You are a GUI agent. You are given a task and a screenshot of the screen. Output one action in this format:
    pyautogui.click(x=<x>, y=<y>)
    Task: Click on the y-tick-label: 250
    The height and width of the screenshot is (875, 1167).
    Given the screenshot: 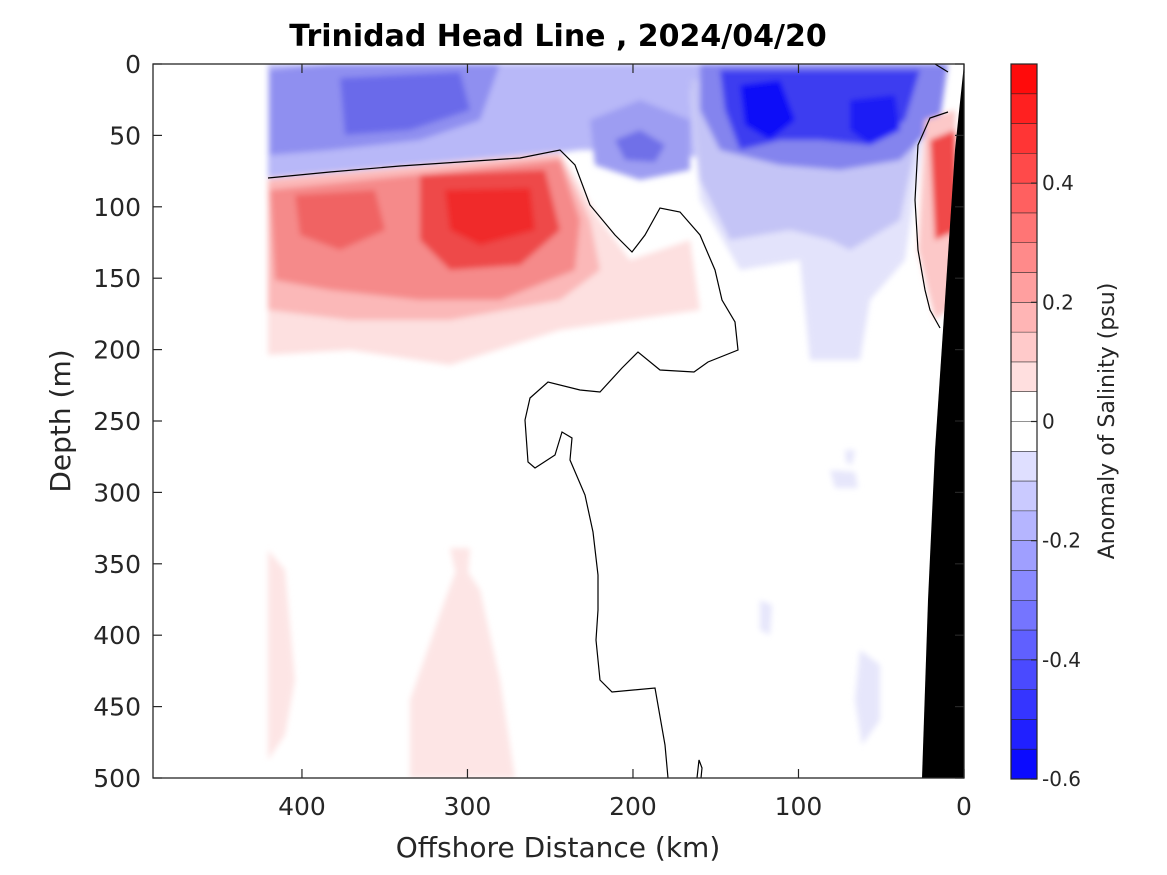 What is the action you would take?
    pyautogui.click(x=117, y=421)
    